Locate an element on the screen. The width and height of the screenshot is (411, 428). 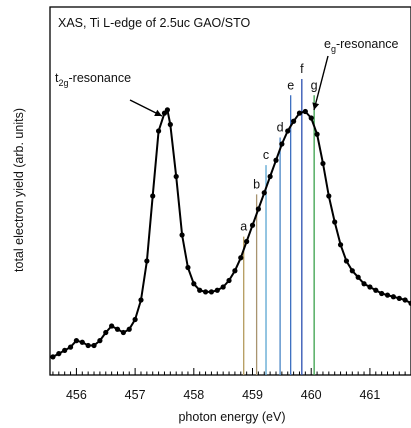
energy-markers: a b cd efg is located at coordinates (279, 218).